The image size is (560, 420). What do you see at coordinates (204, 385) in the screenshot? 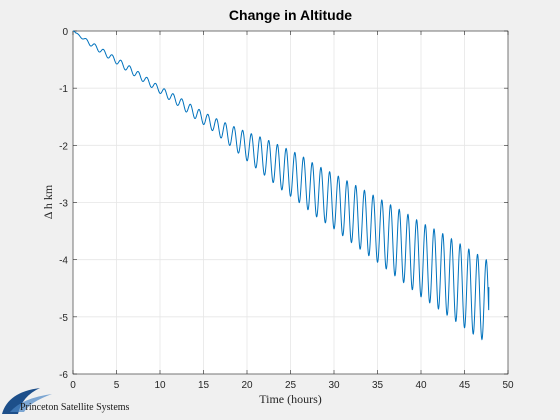
I see `x-tick-label: 15` at bounding box center [204, 385].